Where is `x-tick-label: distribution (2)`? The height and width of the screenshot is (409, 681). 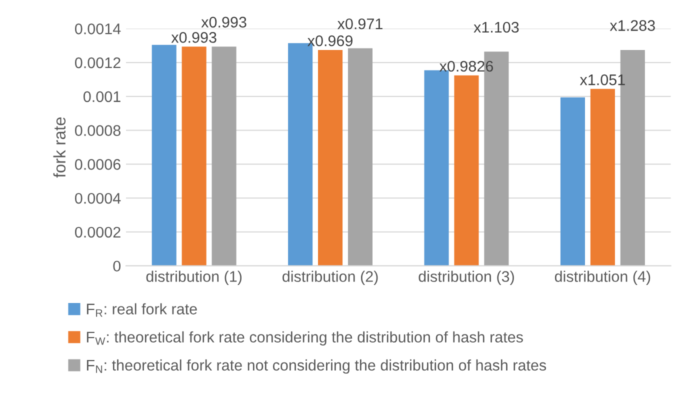 x-tick-label: distribution (2) is located at coordinates (330, 277).